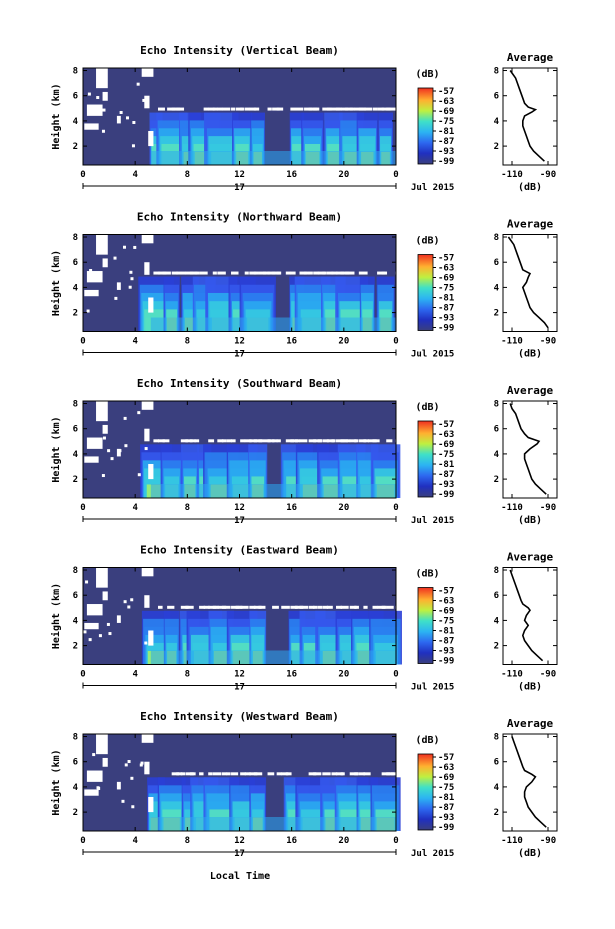  What do you see at coordinates (446, 475) in the screenshot?
I see `colorbar-tick-label: -87` at bounding box center [446, 475].